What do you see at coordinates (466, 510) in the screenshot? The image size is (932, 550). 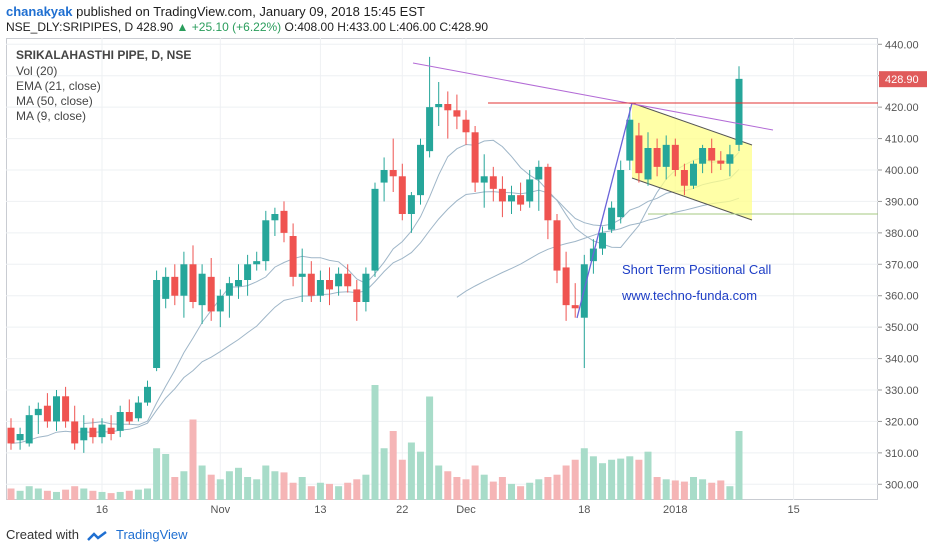 I see `x-tick-label: Dec` at bounding box center [466, 510].